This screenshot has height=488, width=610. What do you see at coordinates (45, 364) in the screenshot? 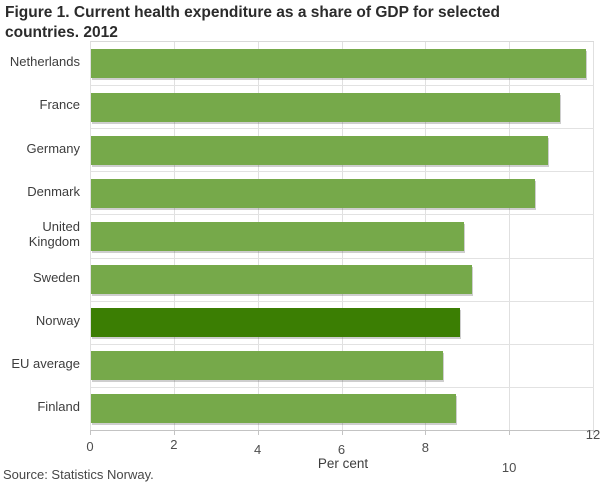
I see `category-label-eu-average: EU average` at bounding box center [45, 364].